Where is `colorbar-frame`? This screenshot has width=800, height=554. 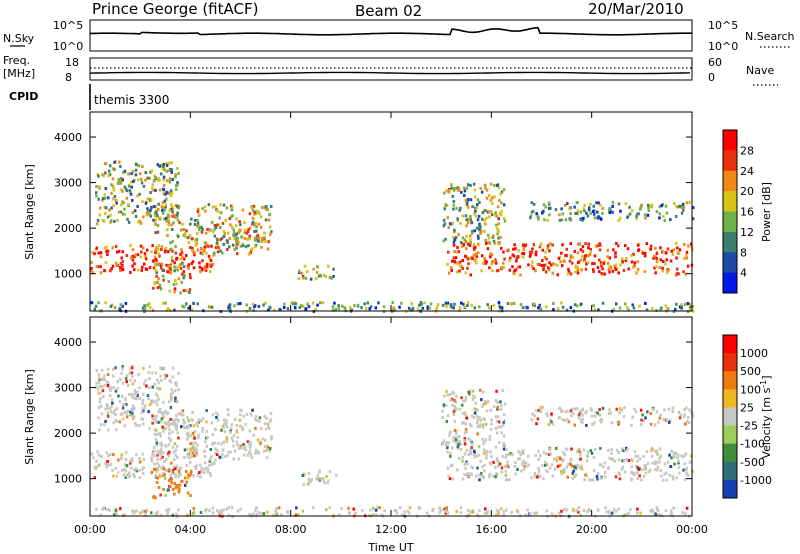 colorbar-frame is located at coordinates (730, 416).